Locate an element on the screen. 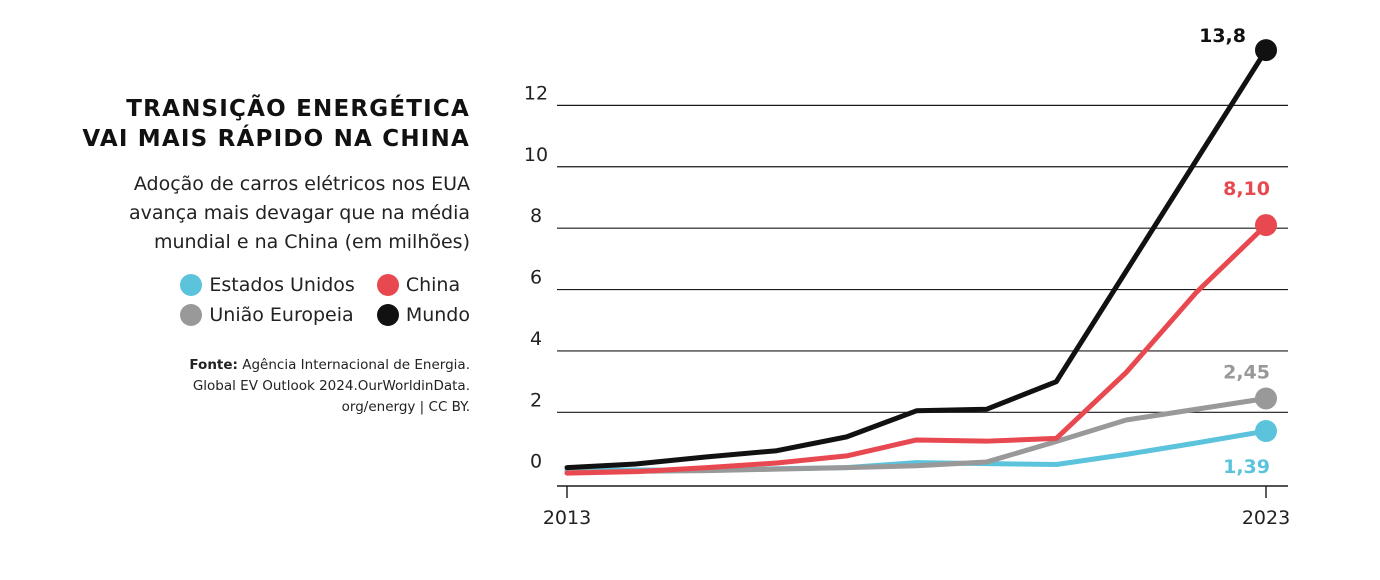 The height and width of the screenshot is (580, 1380). legend-swatch-mundo is located at coordinates (387, 315).